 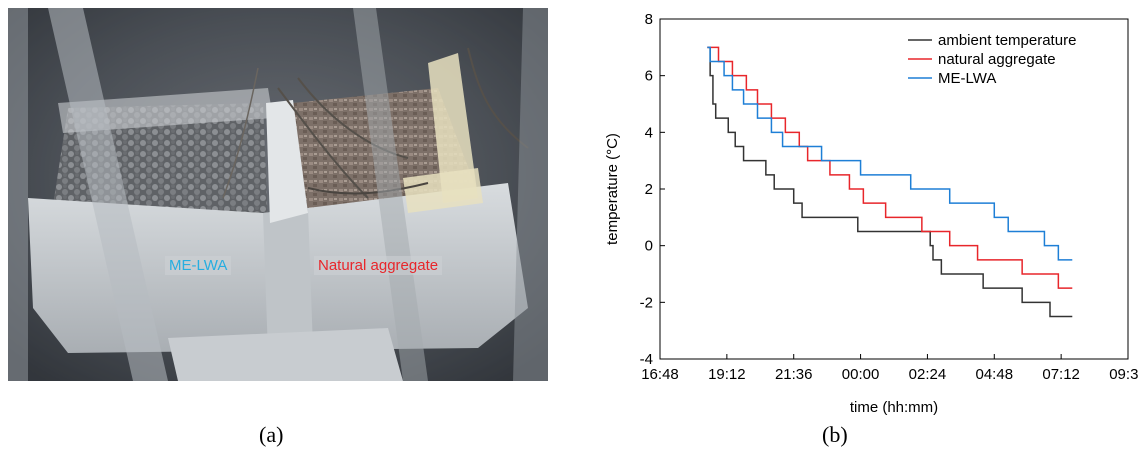 What do you see at coordinates (894, 407) in the screenshot?
I see `x-axis-label: time (hh:mm)` at bounding box center [894, 407].